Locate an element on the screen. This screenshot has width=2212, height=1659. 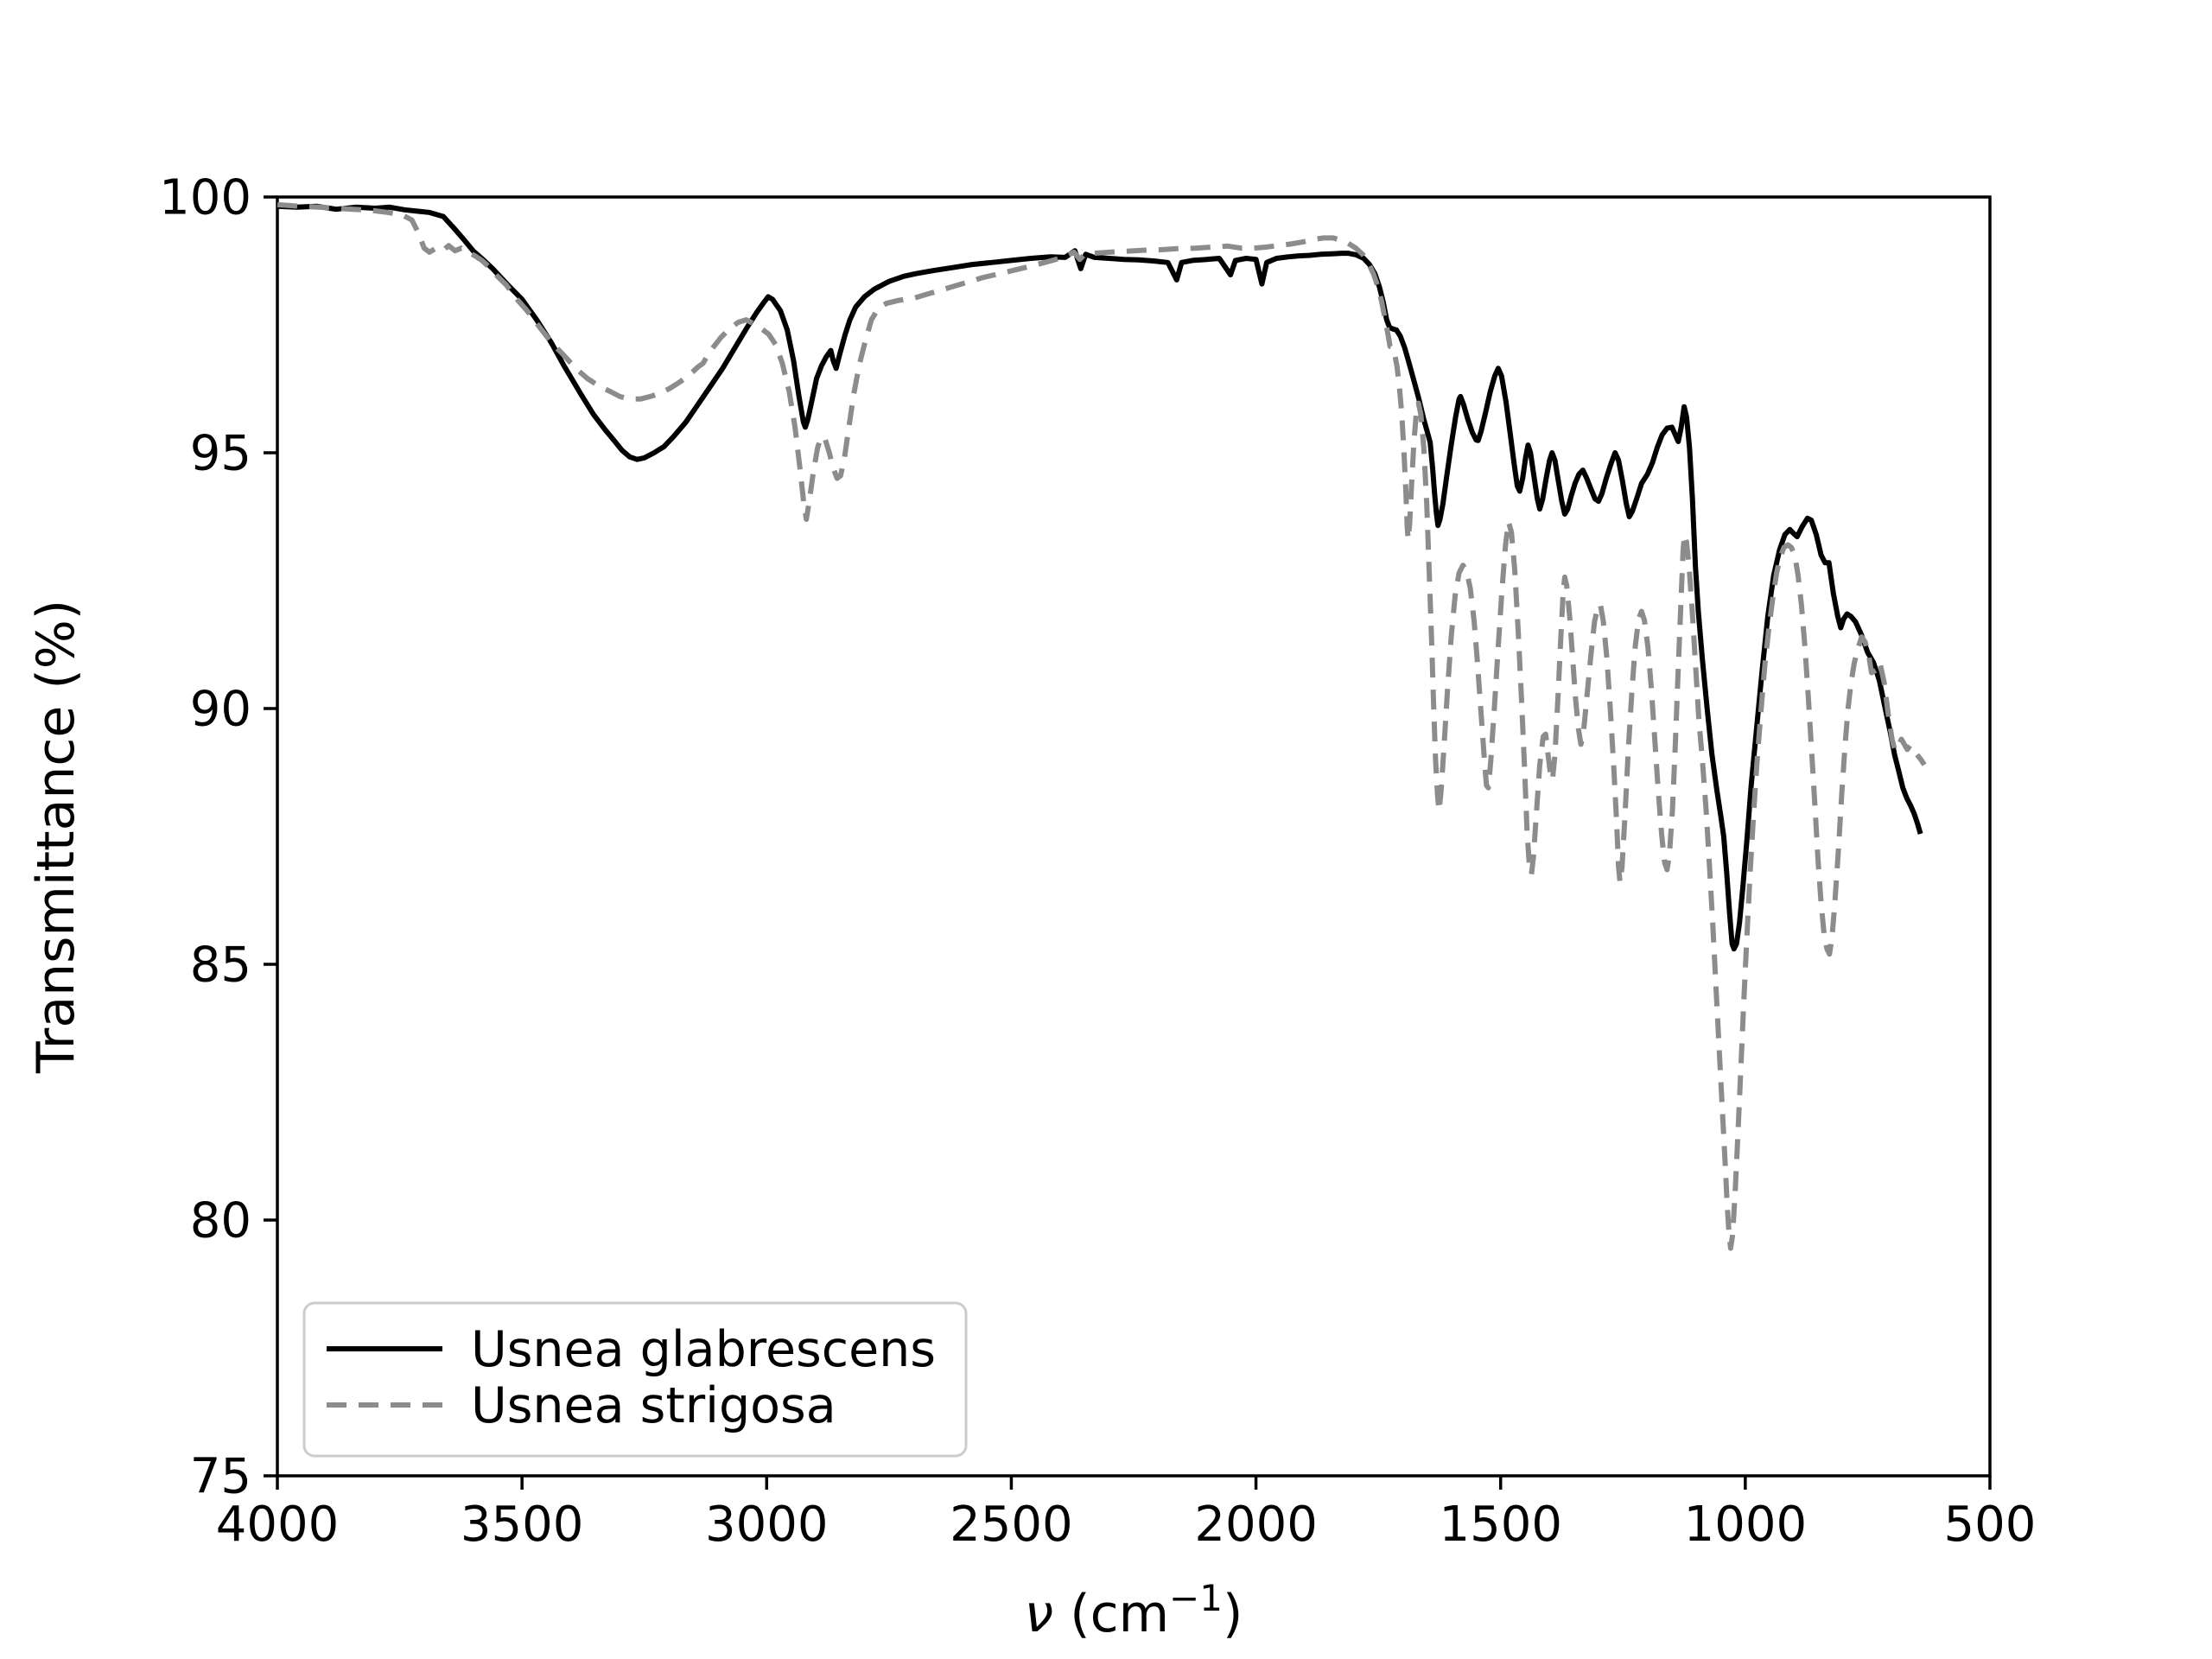
x-tick-label: 2500 is located at coordinates (1011, 1525).